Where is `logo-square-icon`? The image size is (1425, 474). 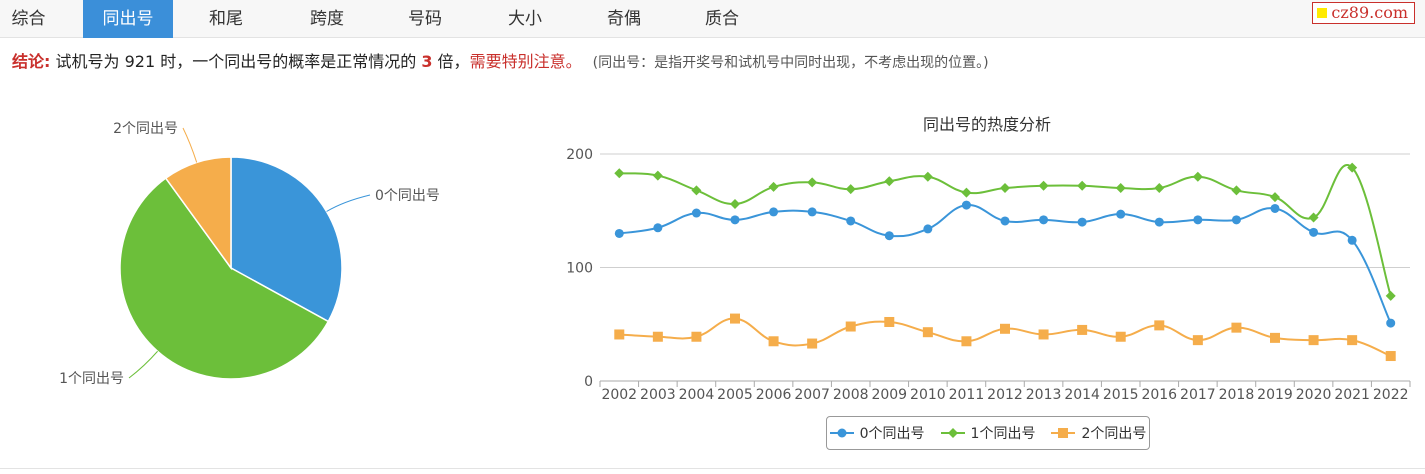
logo-square-icon is located at coordinates (1322, 13).